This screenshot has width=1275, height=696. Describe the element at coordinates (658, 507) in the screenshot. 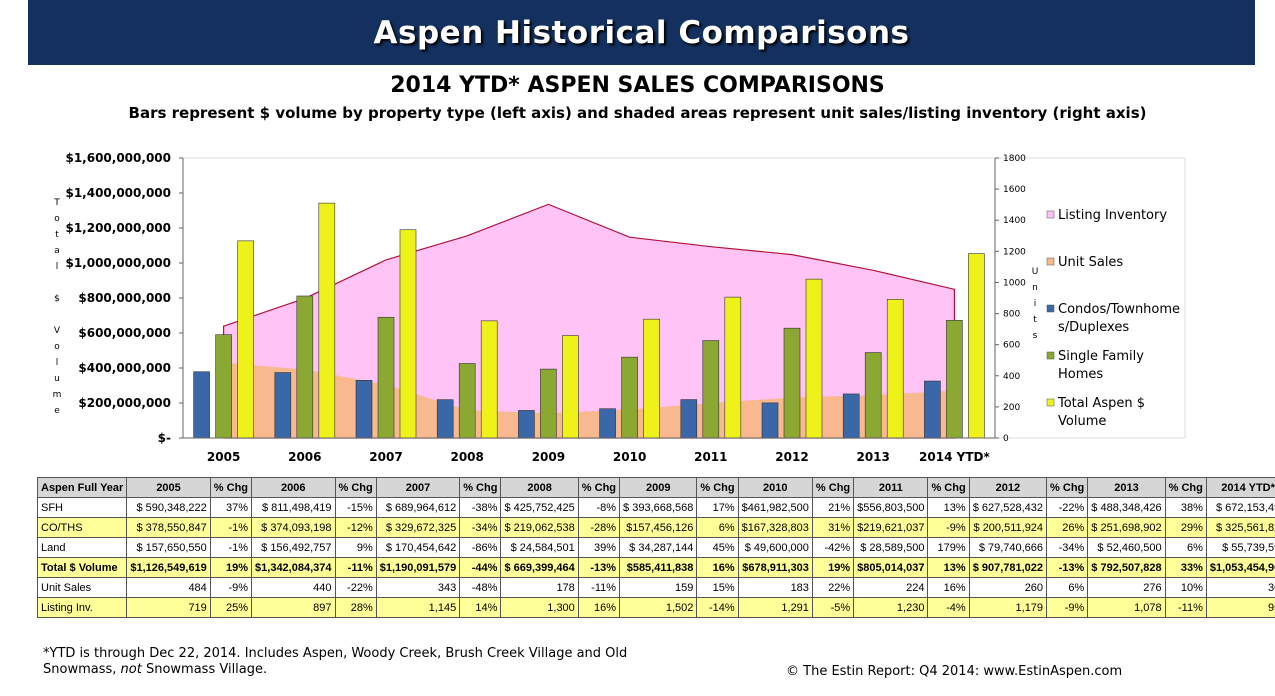

I see `table-cell: $ 393,668,568` at that location.